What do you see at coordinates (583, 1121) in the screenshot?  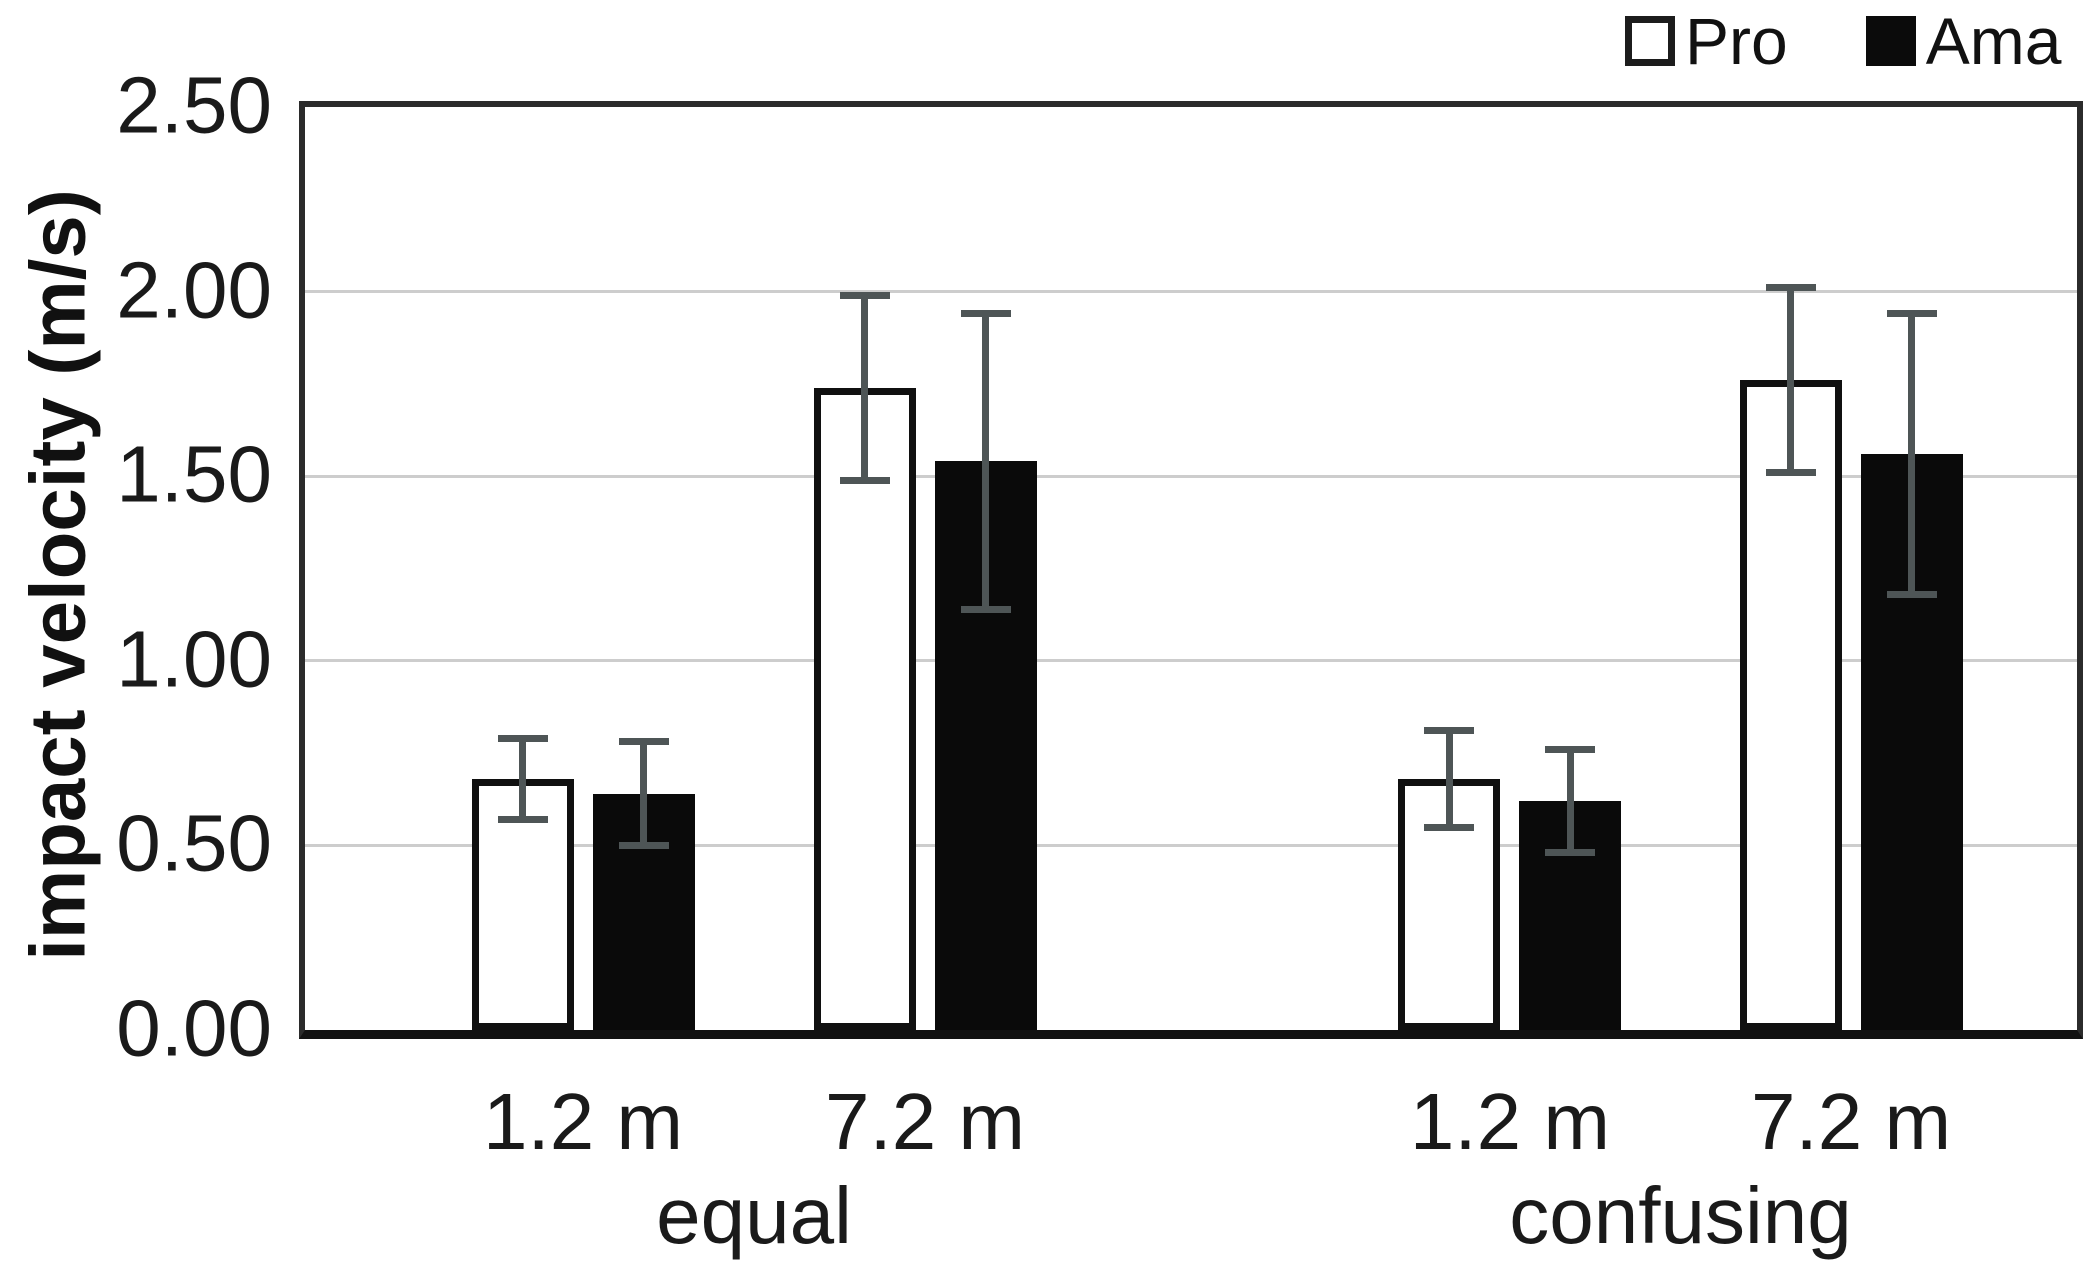 I see `x-tick-label-equal-1.2-m: 1.2 m` at bounding box center [583, 1121].